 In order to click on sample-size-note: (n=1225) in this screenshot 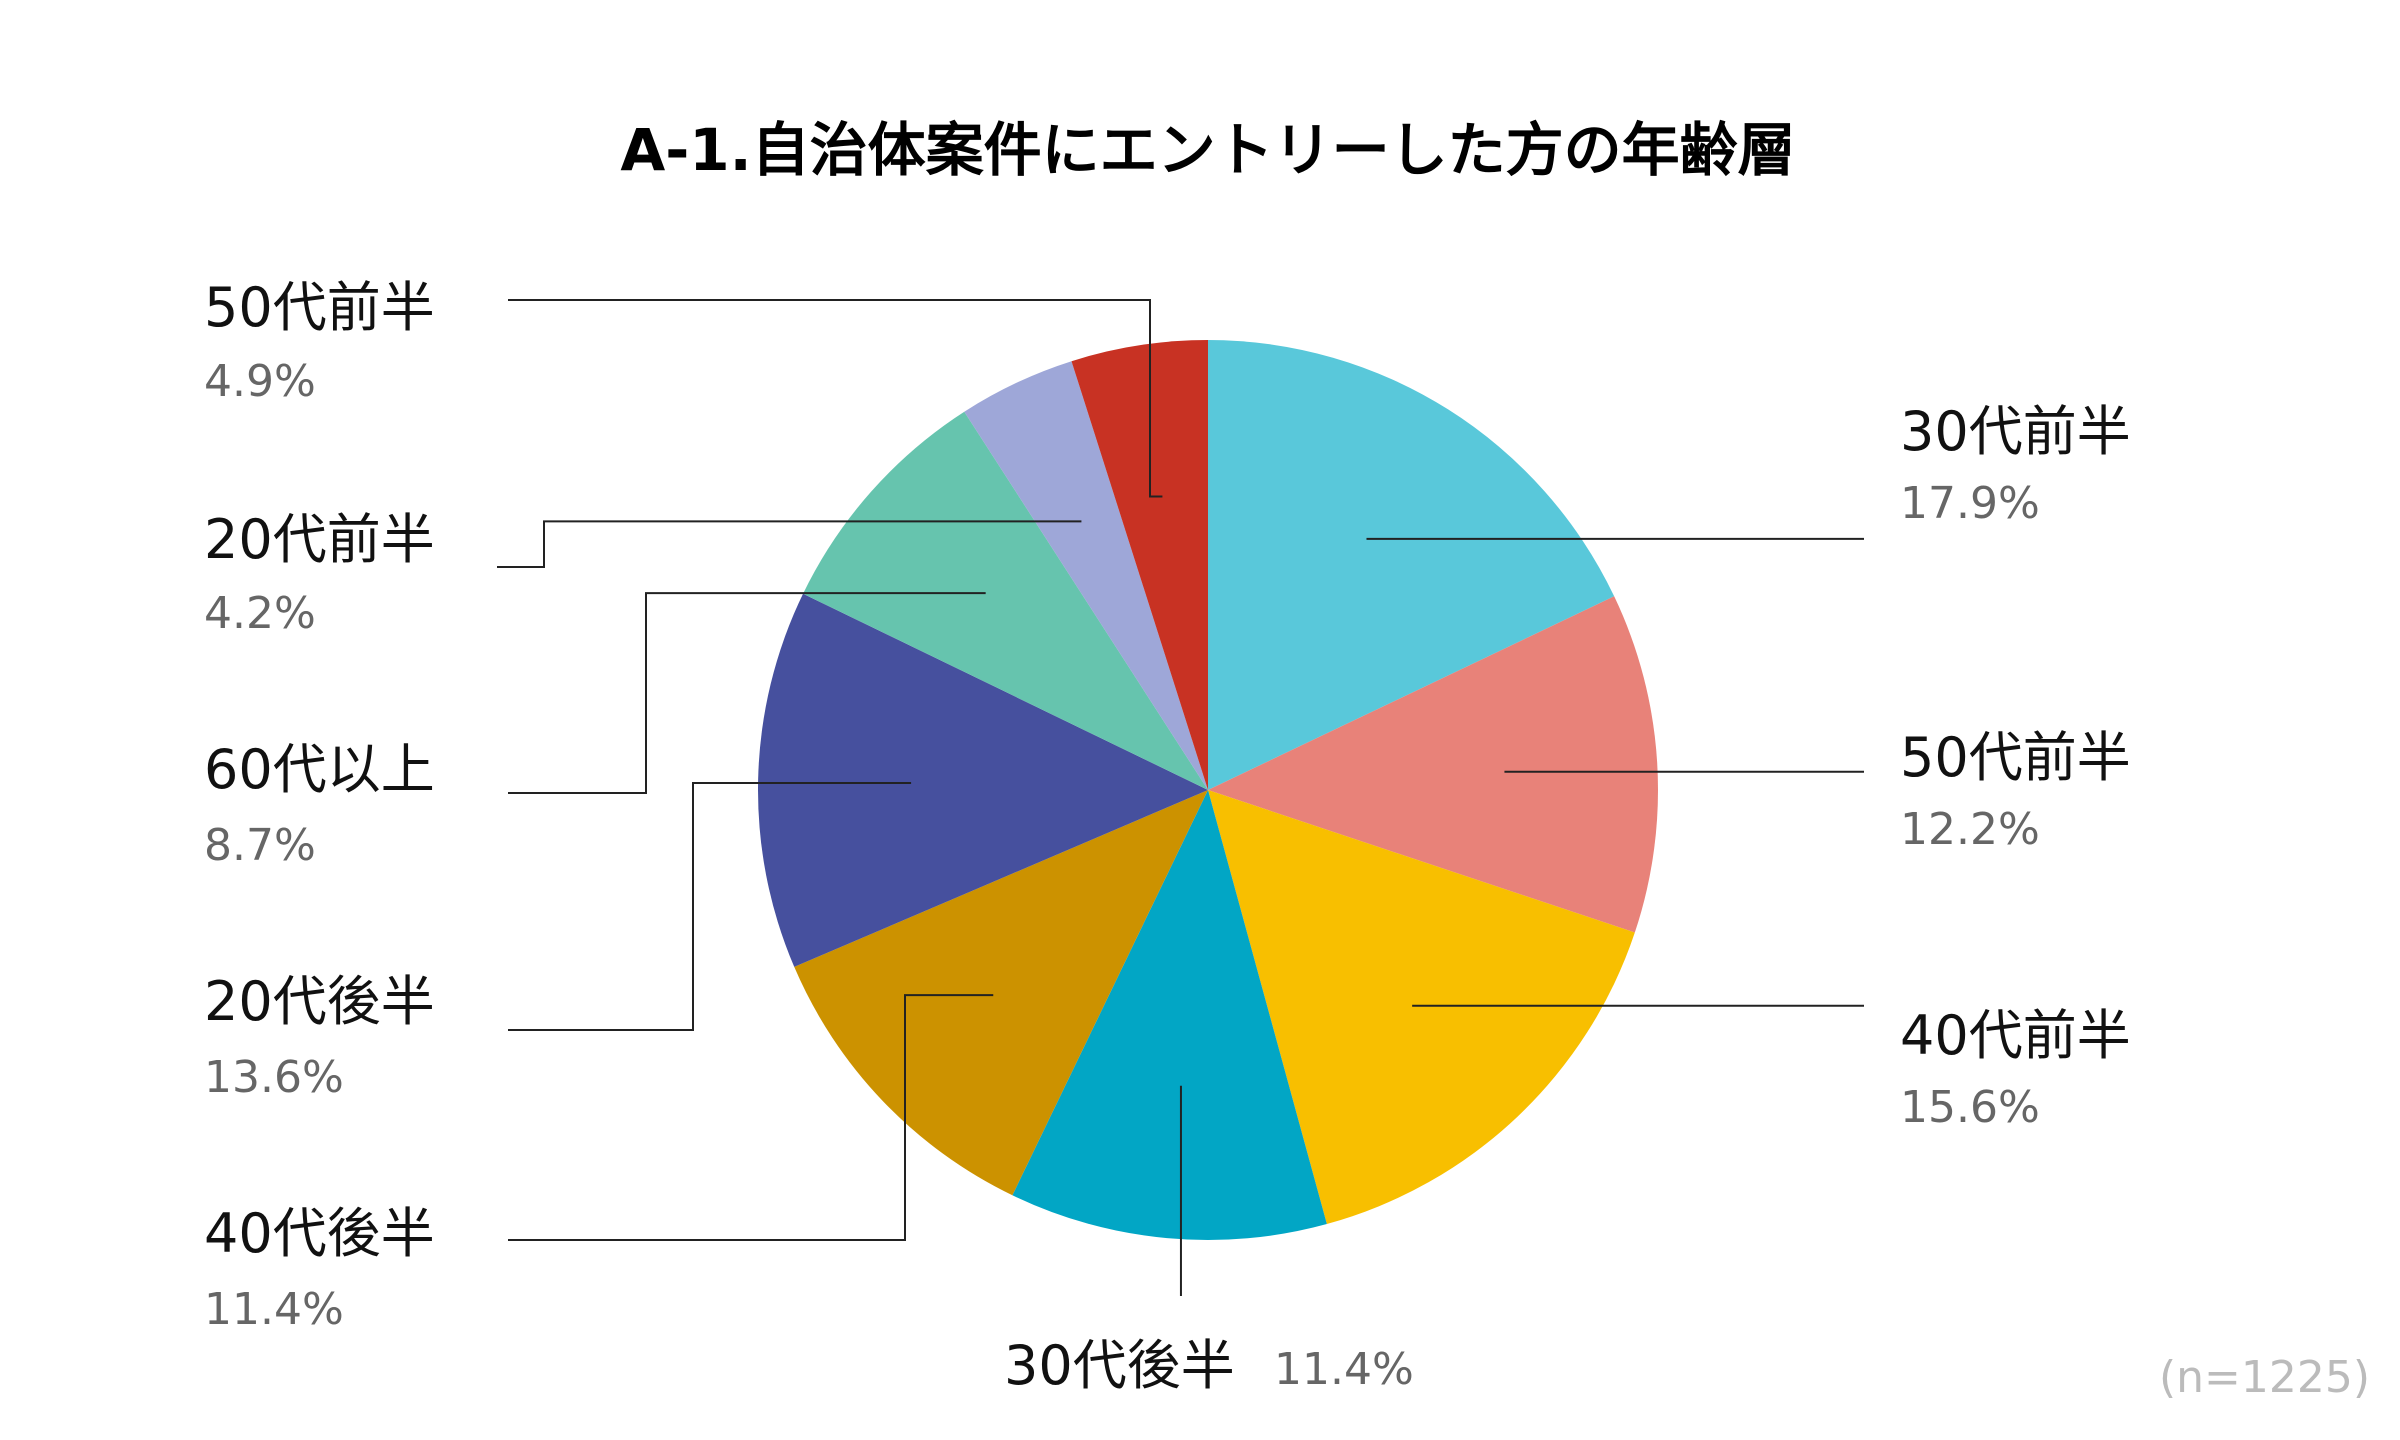, I will do `click(2264, 1377)`.